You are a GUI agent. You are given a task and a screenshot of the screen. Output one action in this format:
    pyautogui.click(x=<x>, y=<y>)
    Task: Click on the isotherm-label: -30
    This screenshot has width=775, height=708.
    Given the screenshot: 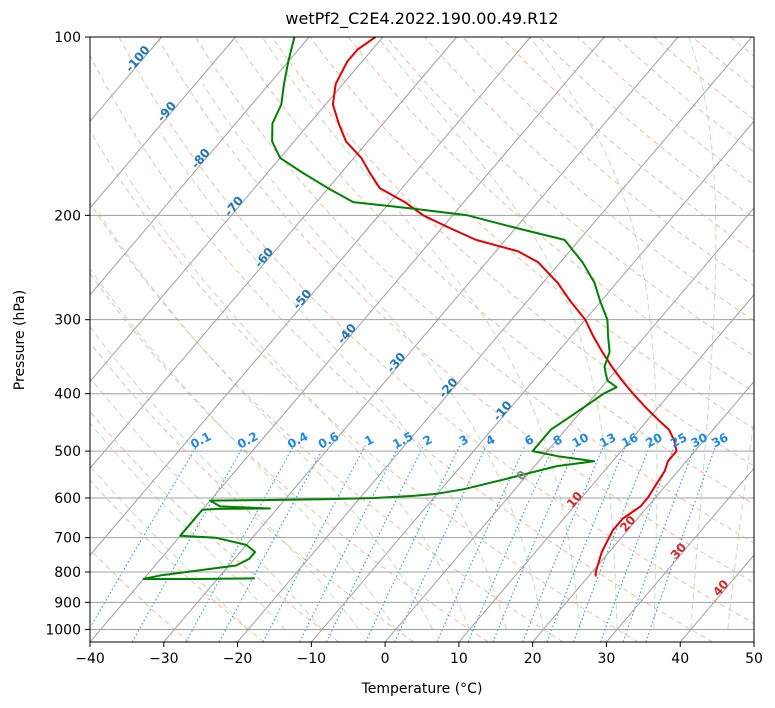 What is the action you would take?
    pyautogui.click(x=396, y=363)
    